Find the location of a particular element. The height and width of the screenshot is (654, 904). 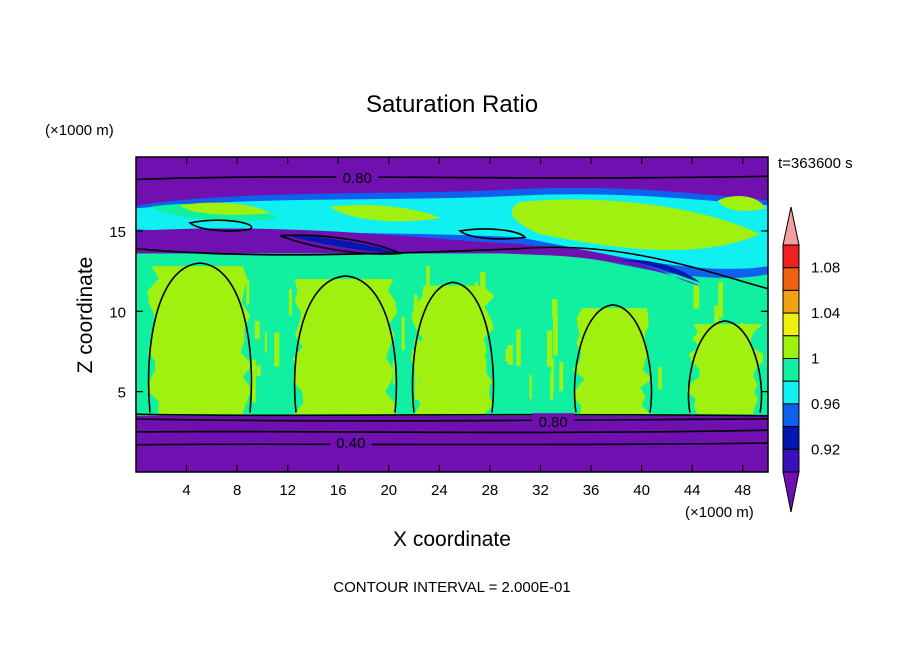

x-tick-label: 48 is located at coordinates (742, 490).